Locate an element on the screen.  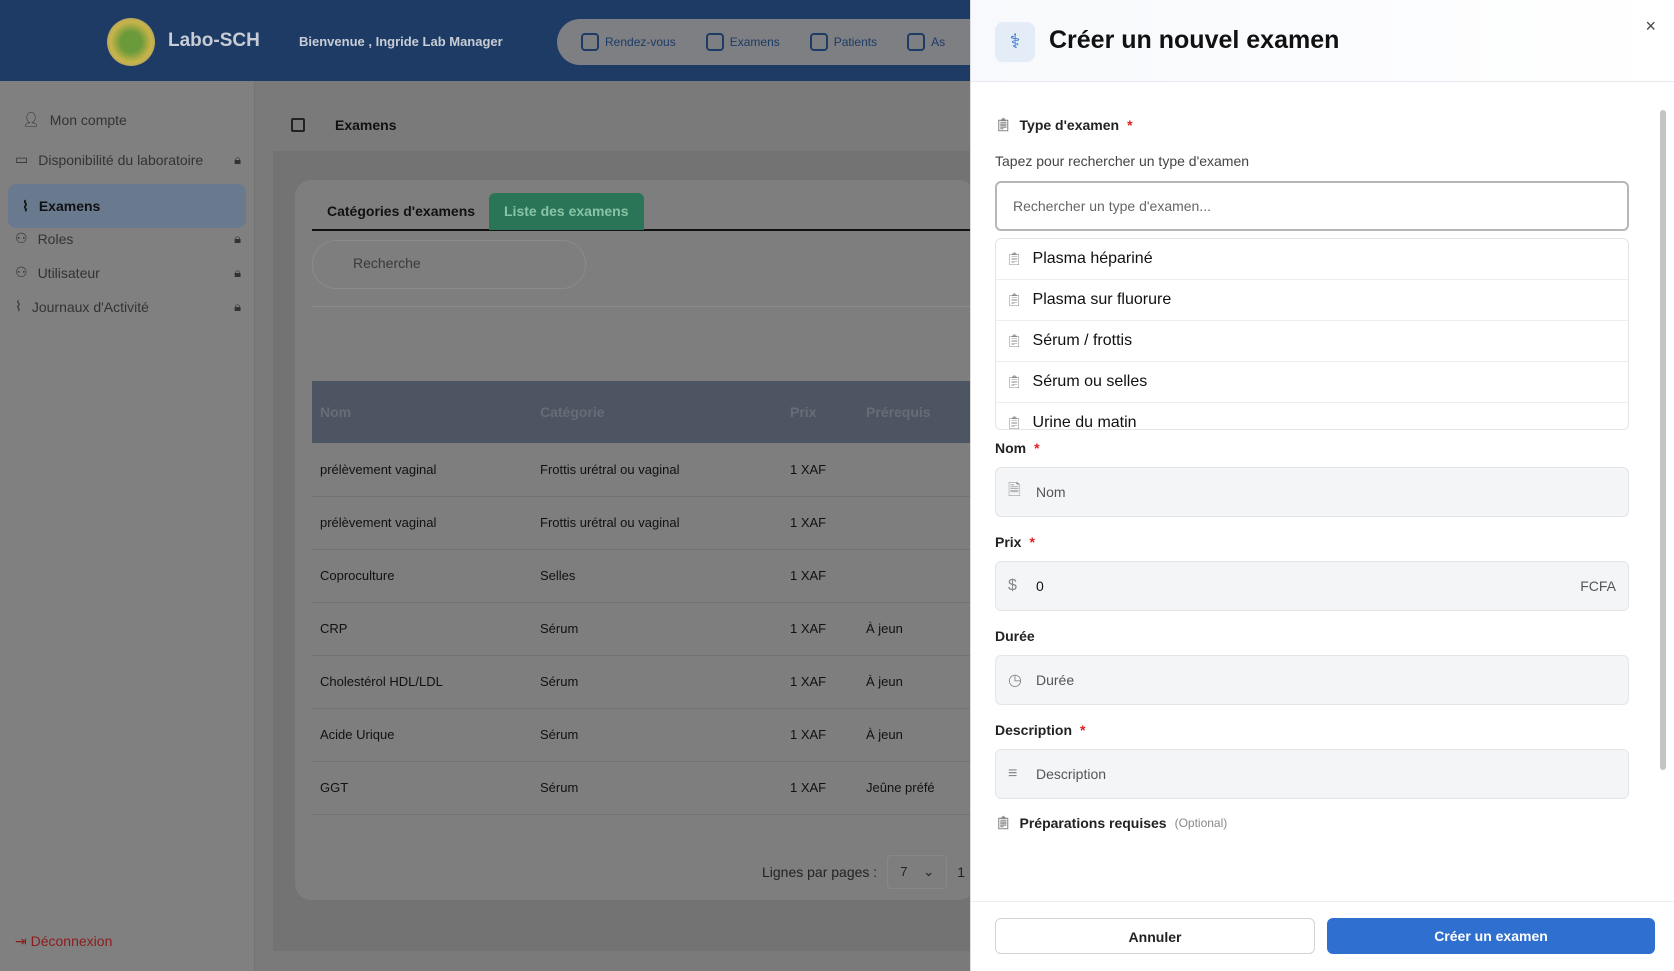
table-cell: CRP is located at coordinates (422, 629).